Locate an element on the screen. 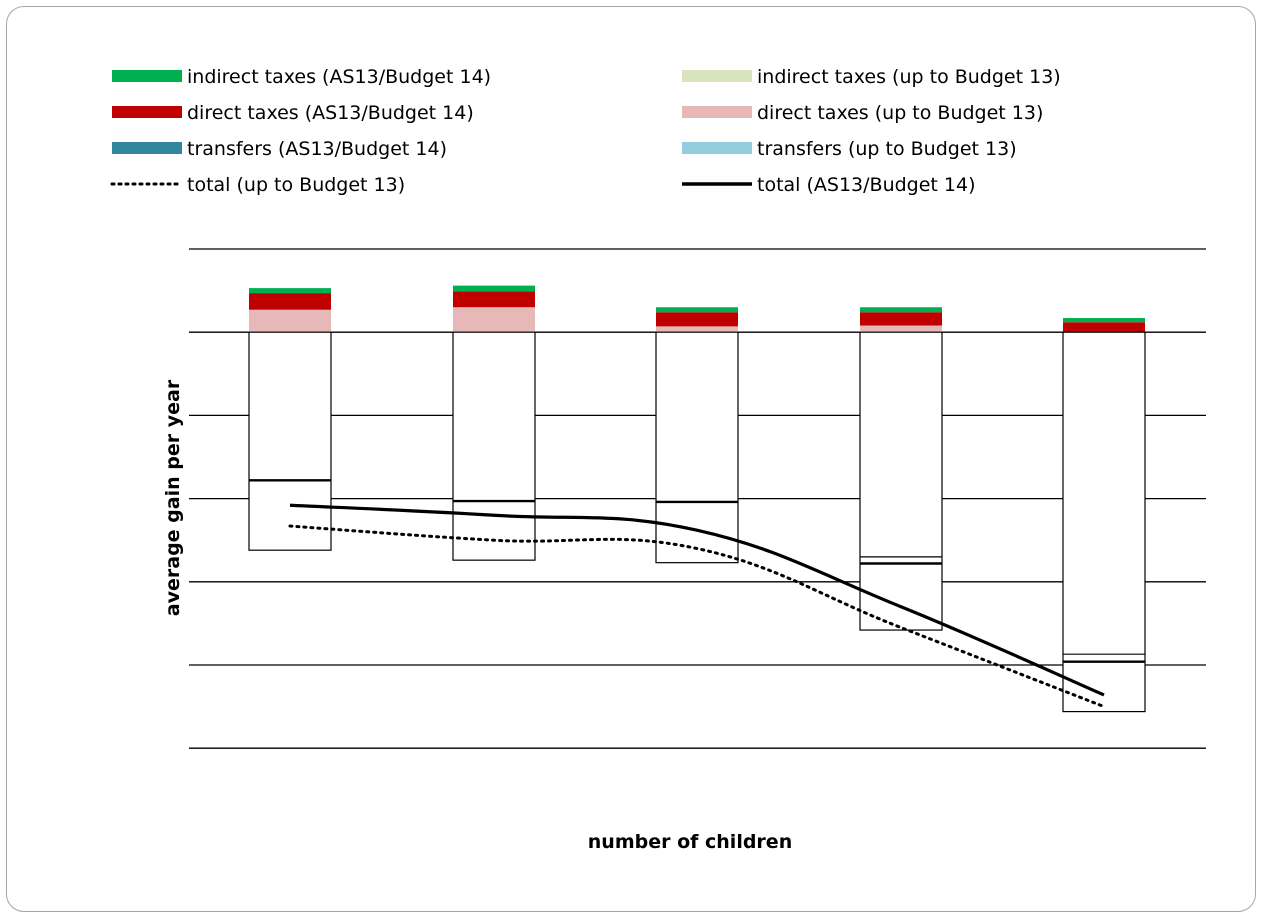 The width and height of the screenshot is (1264, 920). legend-label: direct taxes (AS13/Budget 14) is located at coordinates (330, 113).